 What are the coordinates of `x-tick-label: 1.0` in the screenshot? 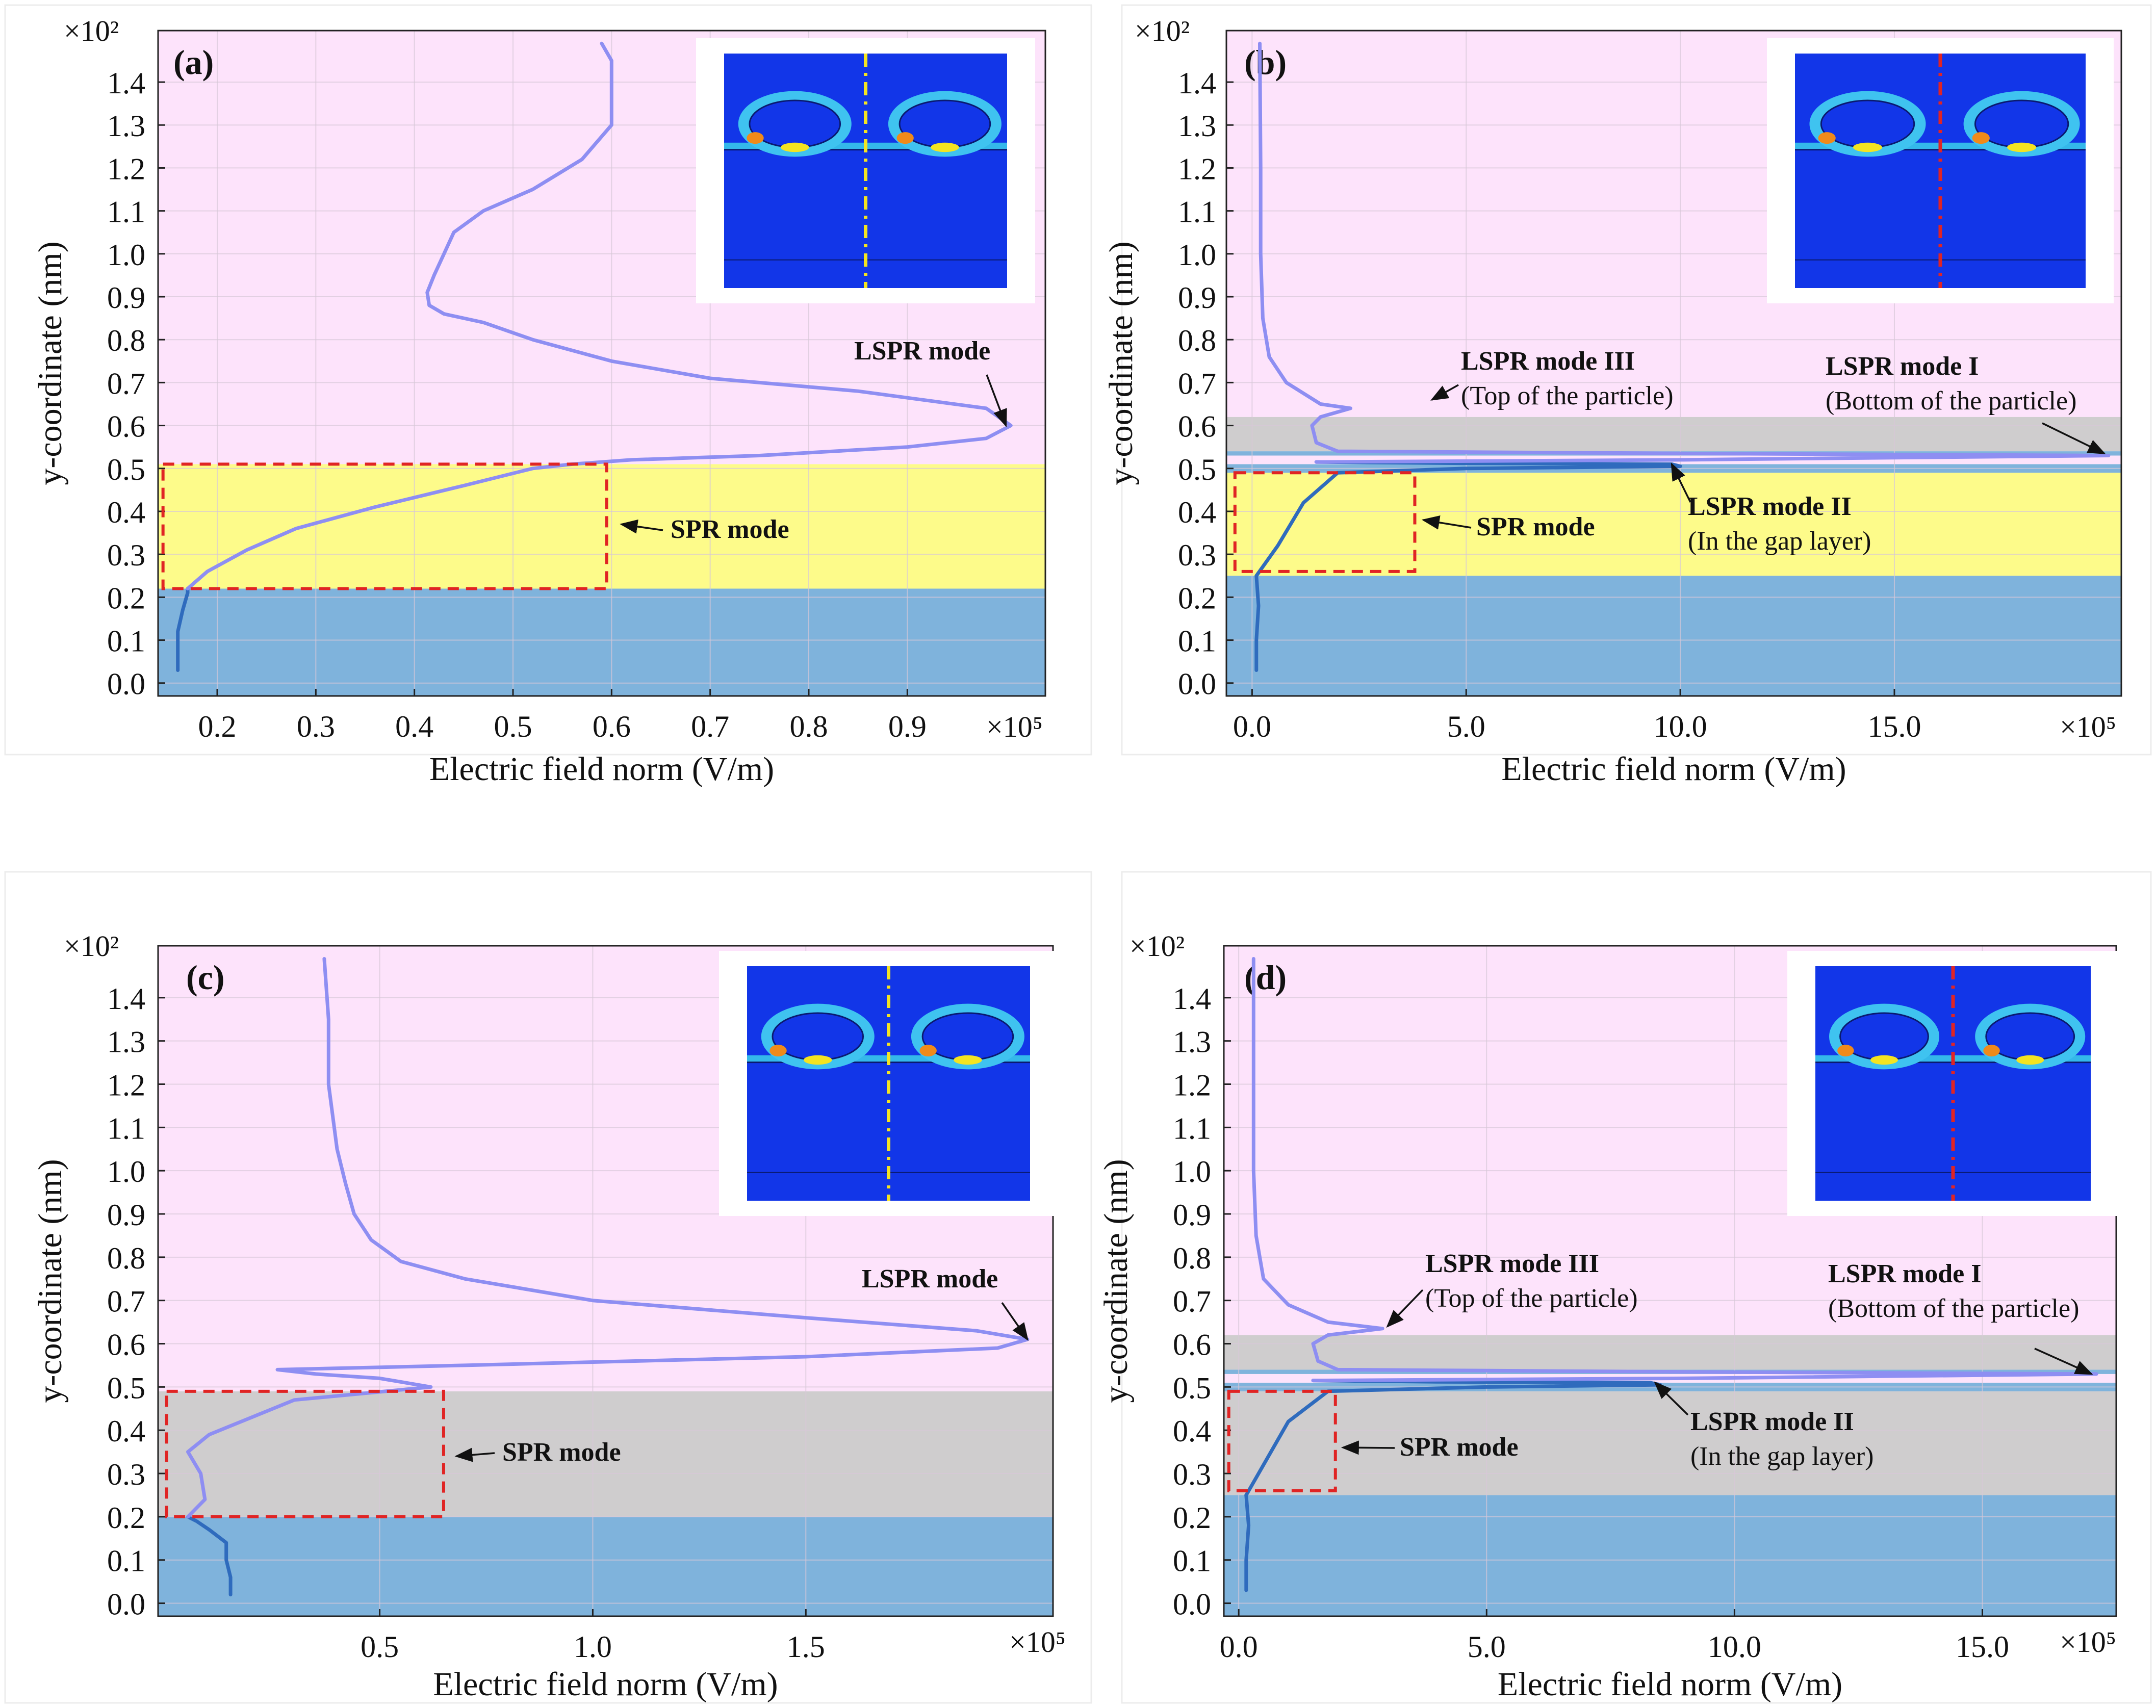 It's located at (593, 1647).